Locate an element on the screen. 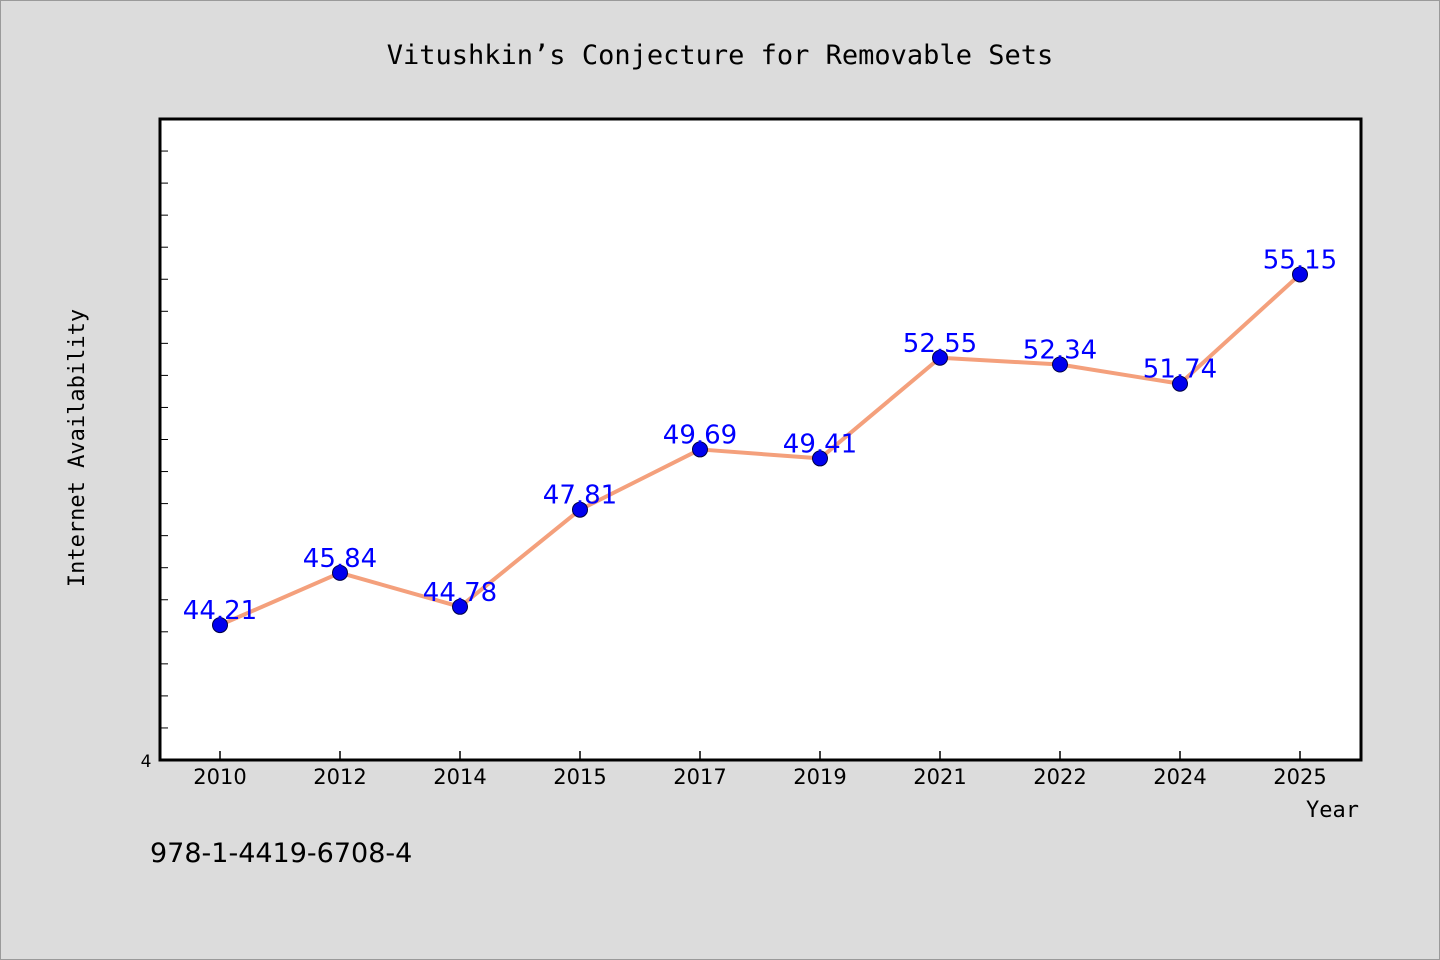 This screenshot has height=960, width=1440. x-tick-label: 2019 is located at coordinates (819, 777).